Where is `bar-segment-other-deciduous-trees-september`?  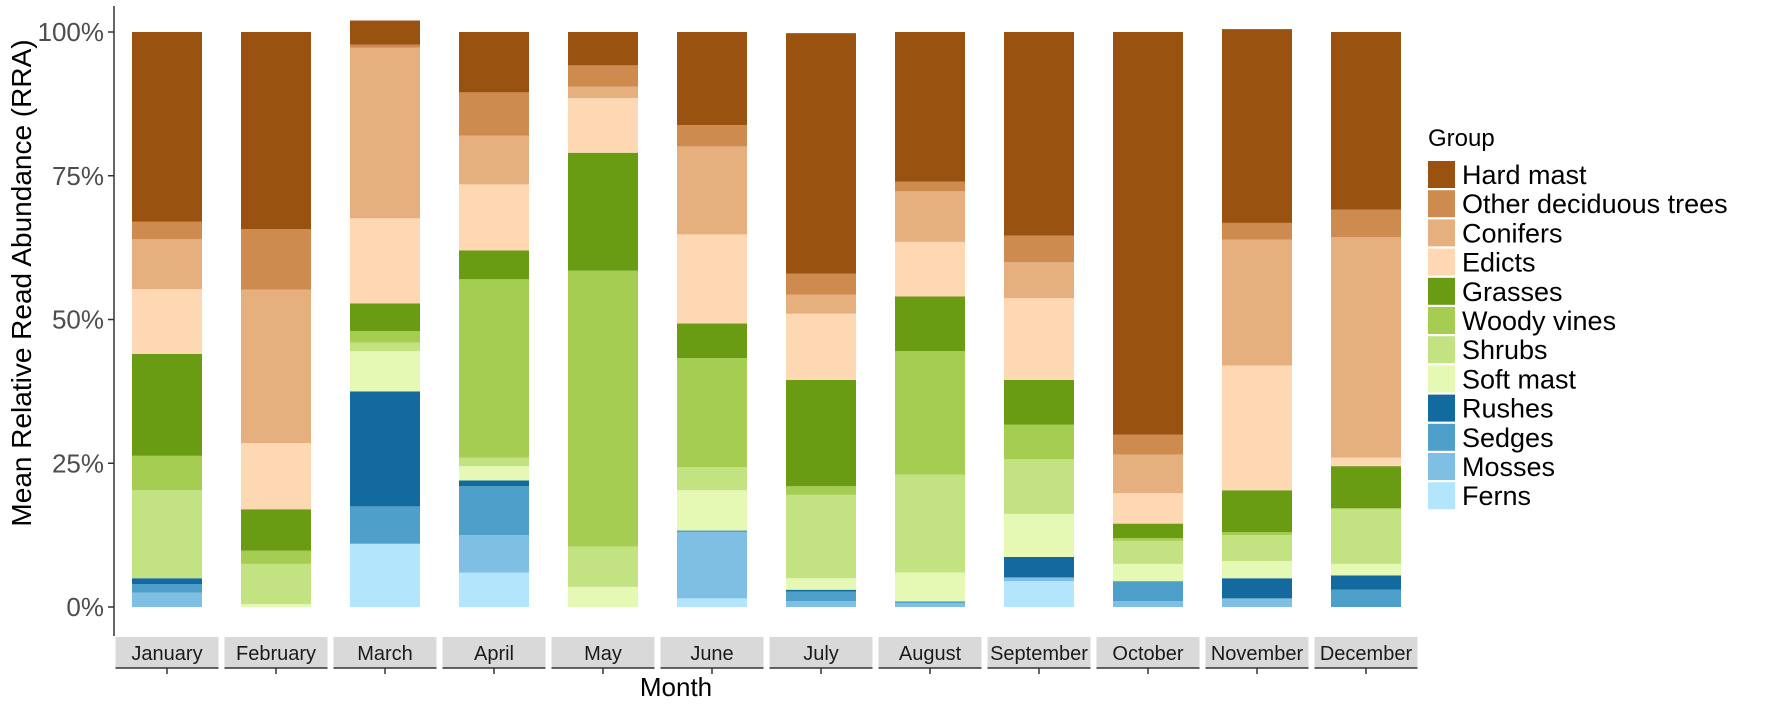 bar-segment-other-deciduous-trees-september is located at coordinates (1039, 248).